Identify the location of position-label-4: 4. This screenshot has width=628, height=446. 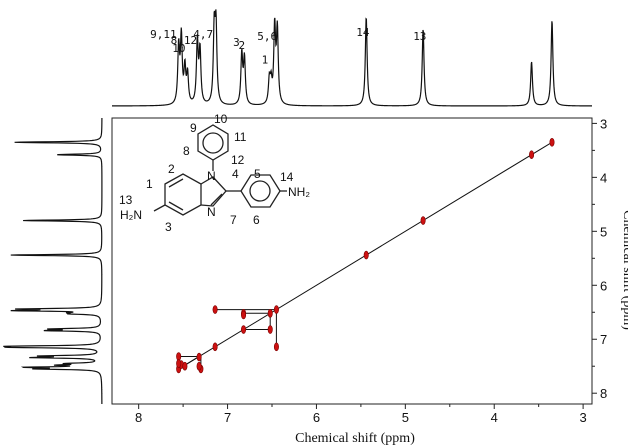
(235, 174).